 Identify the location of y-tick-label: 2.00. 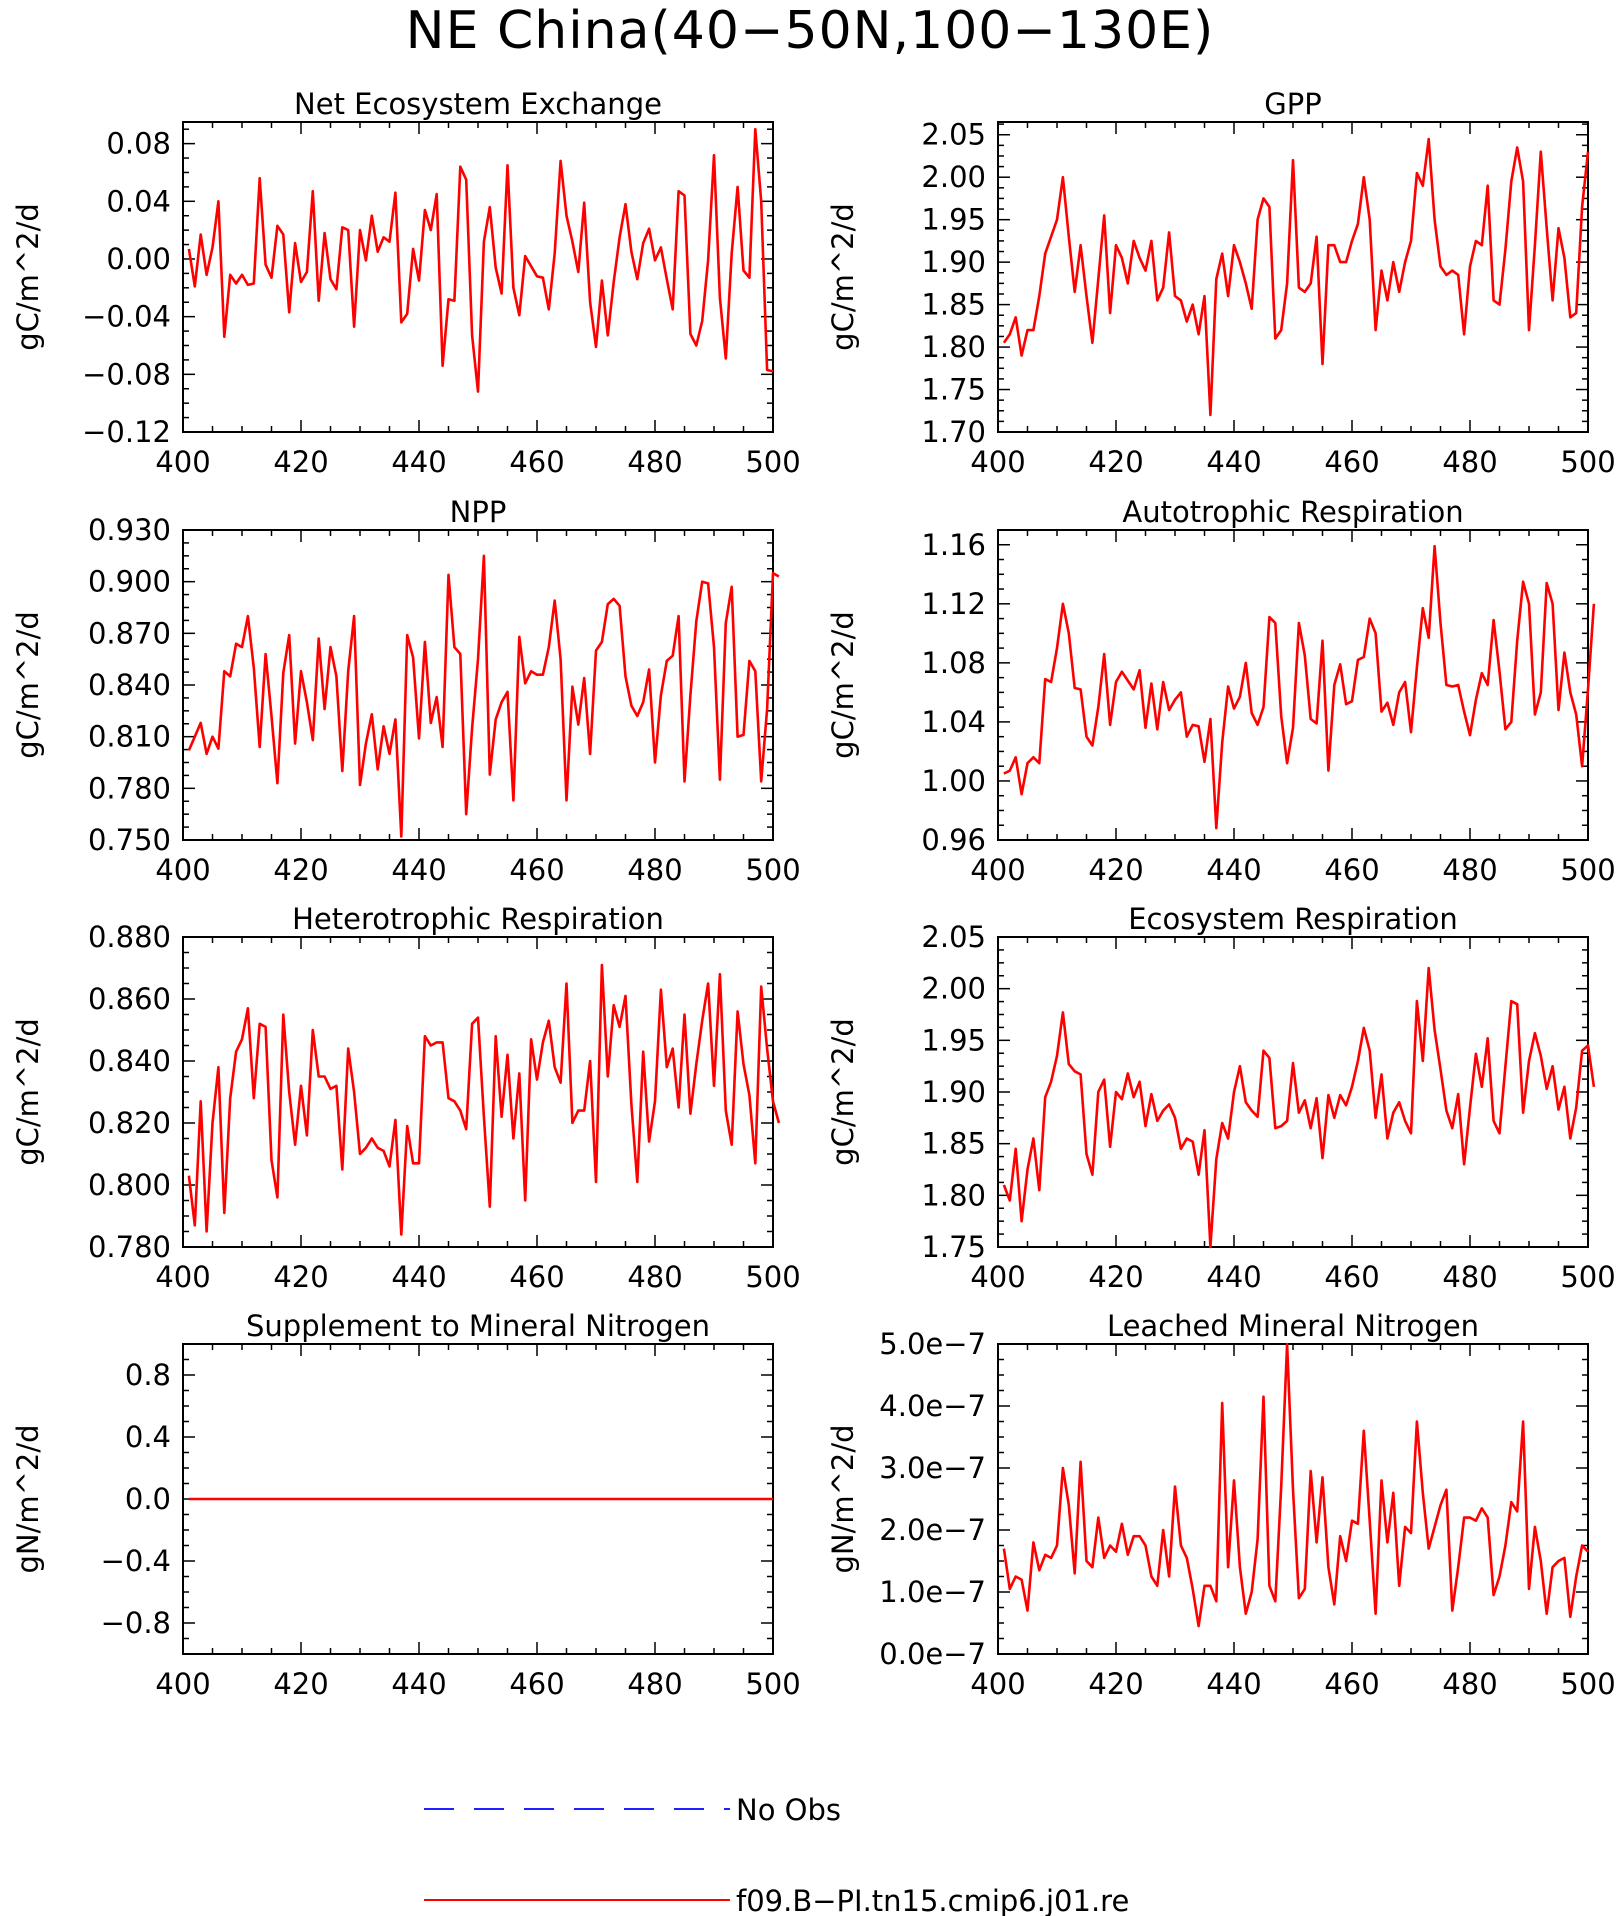
(953, 989).